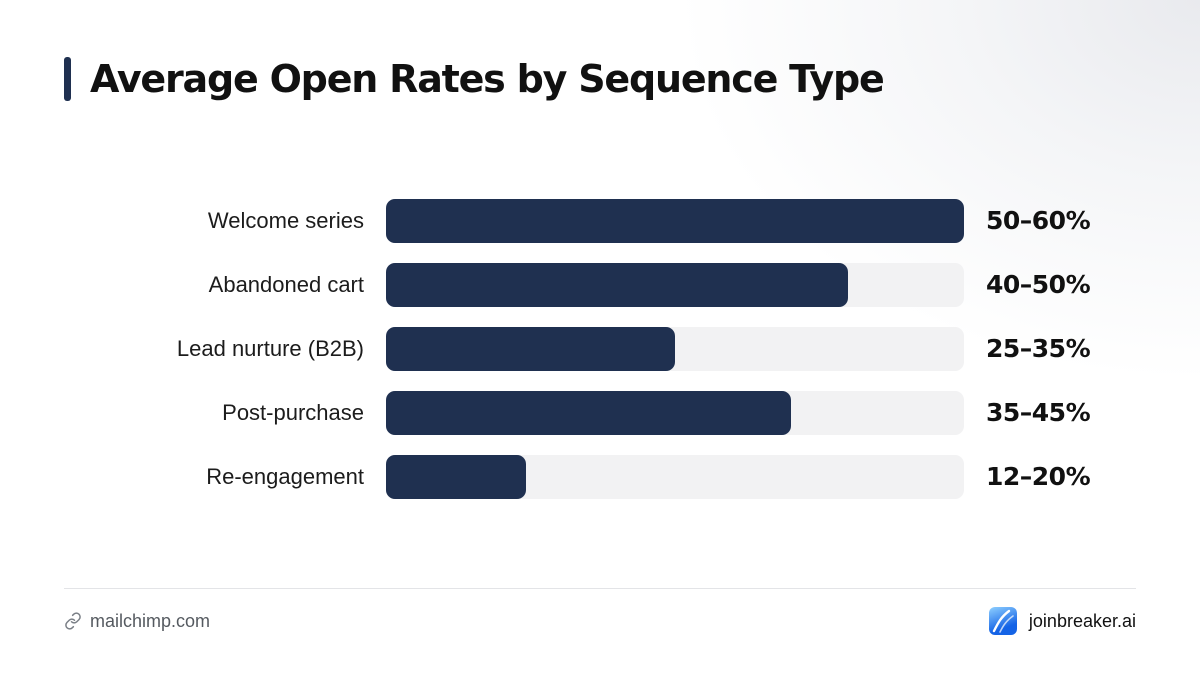 This screenshot has height=675, width=1200. Describe the element at coordinates (285, 220) in the screenshot. I see `category-label: Welcome series` at that location.